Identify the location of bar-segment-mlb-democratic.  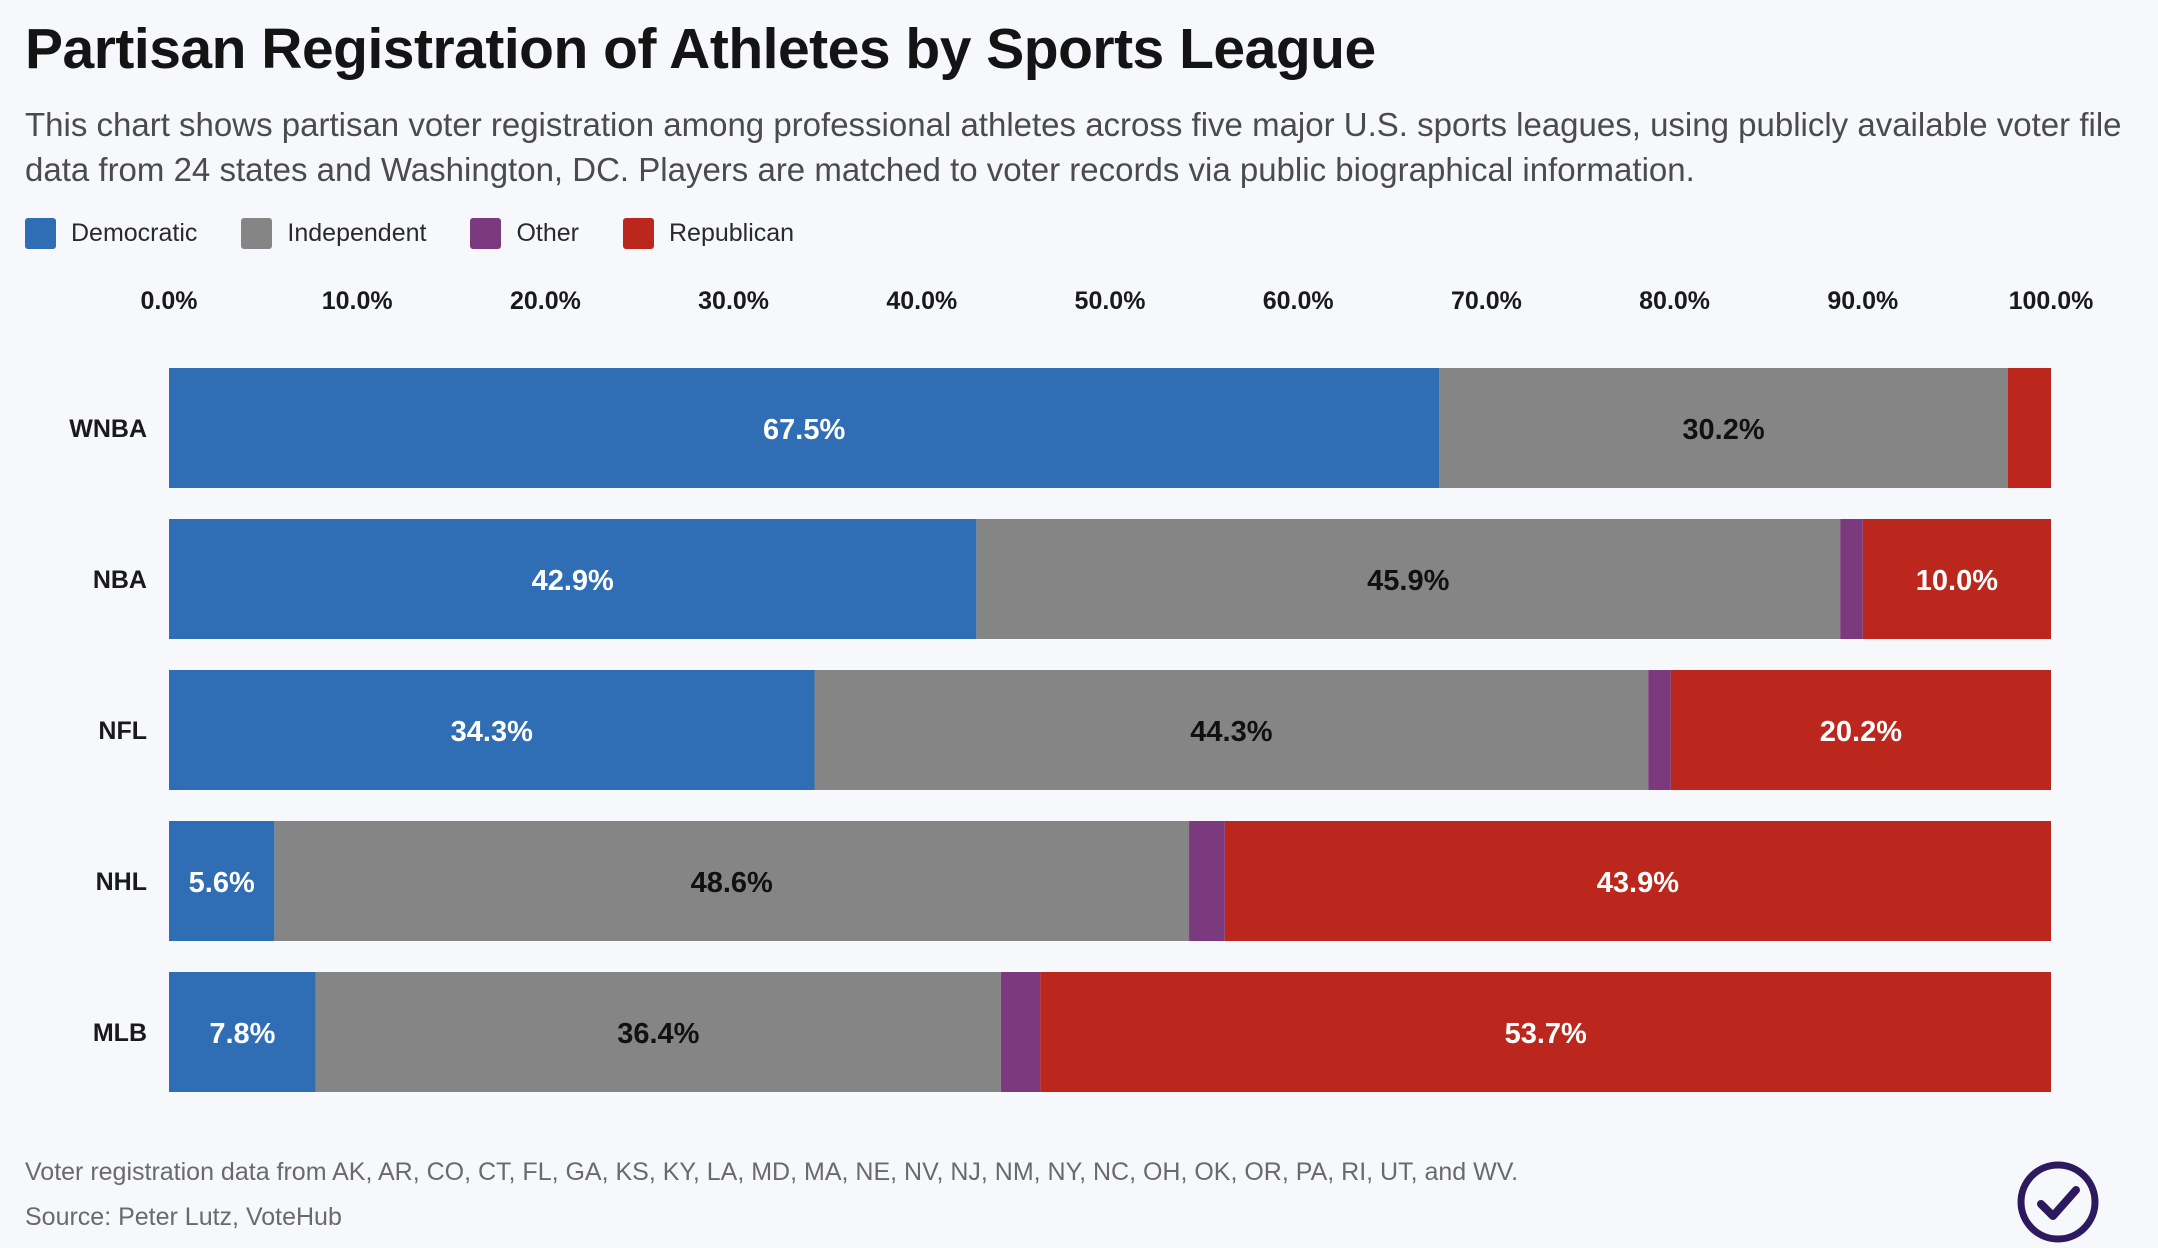
(242, 1032).